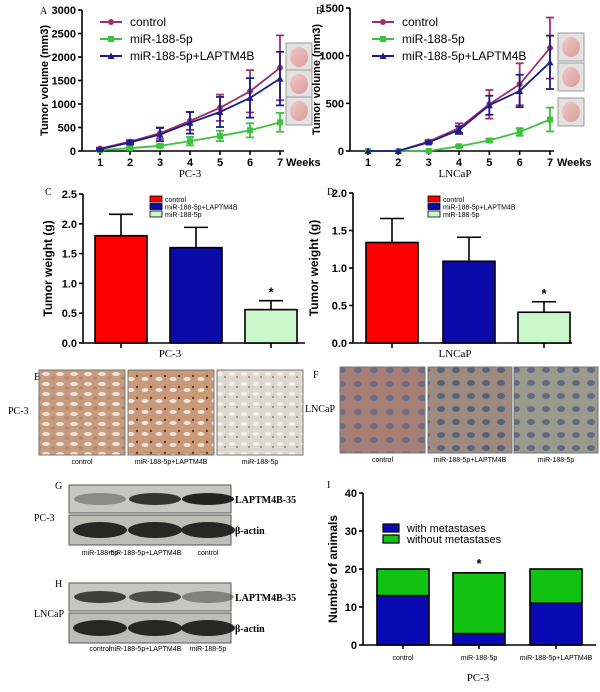  Describe the element at coordinates (69, 284) in the screenshot. I see `y-tick-label: 1.0` at that location.